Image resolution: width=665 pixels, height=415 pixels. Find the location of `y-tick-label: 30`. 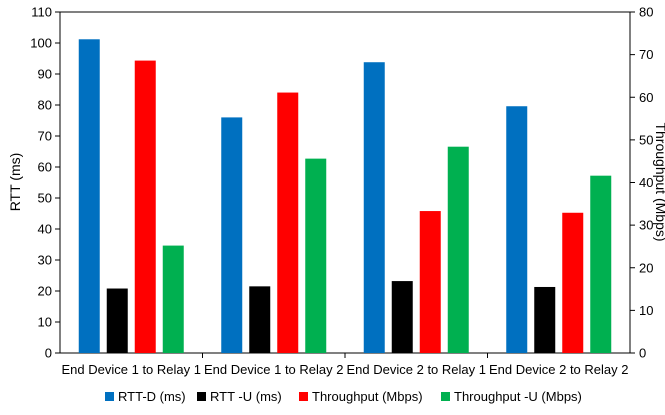

y-tick-label: 30 is located at coordinates (45, 260).